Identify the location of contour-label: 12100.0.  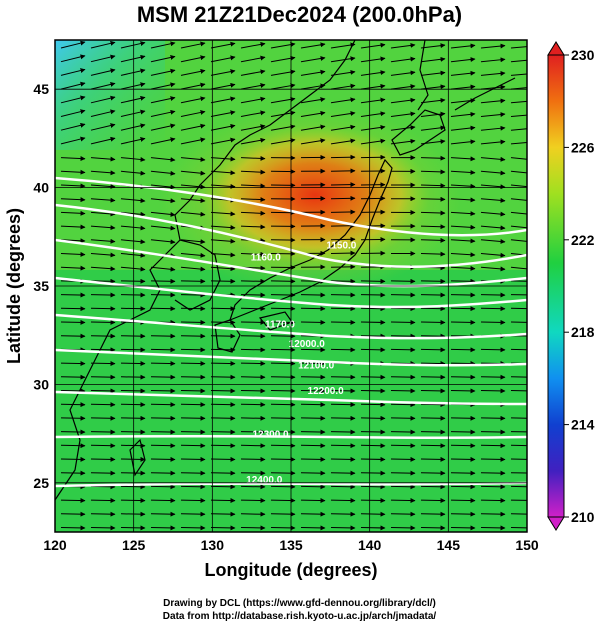
(316, 366).